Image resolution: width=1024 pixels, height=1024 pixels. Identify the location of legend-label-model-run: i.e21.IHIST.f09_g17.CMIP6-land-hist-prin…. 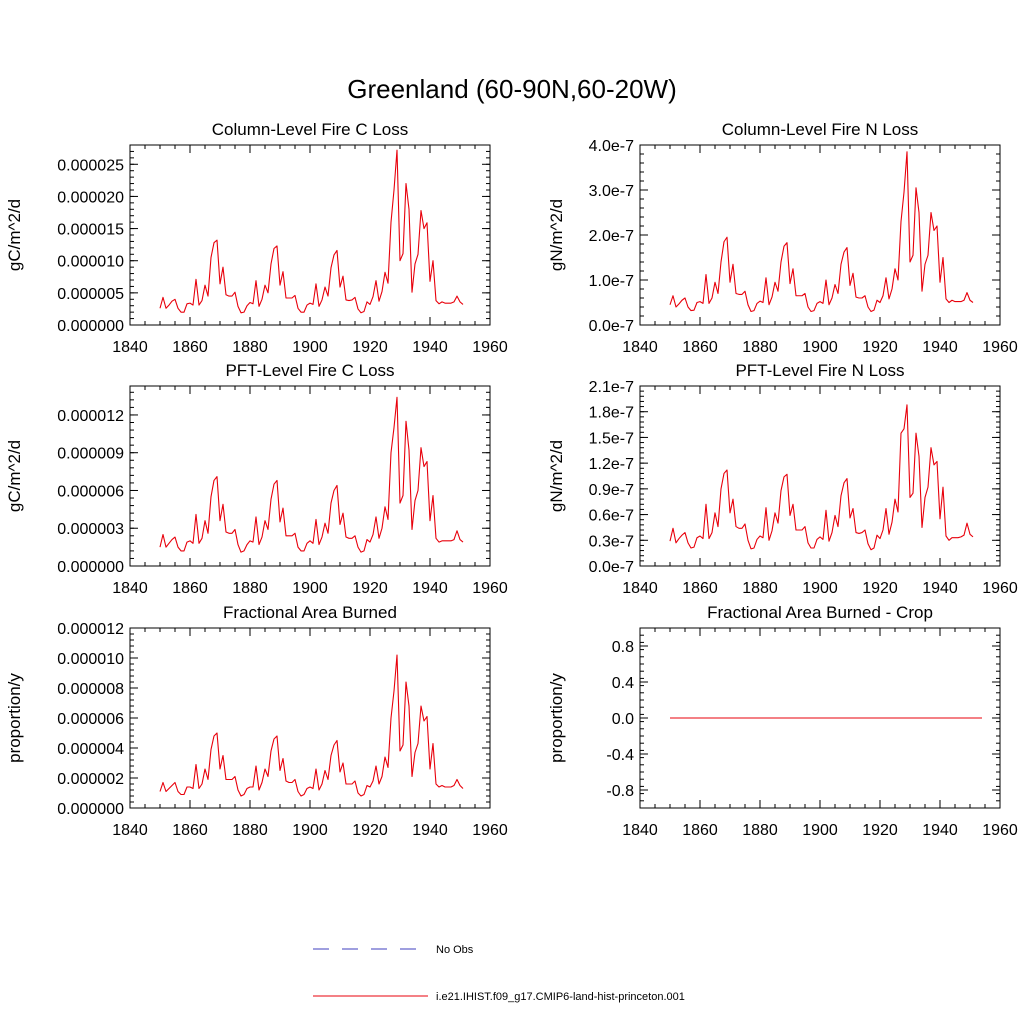
(560, 997).